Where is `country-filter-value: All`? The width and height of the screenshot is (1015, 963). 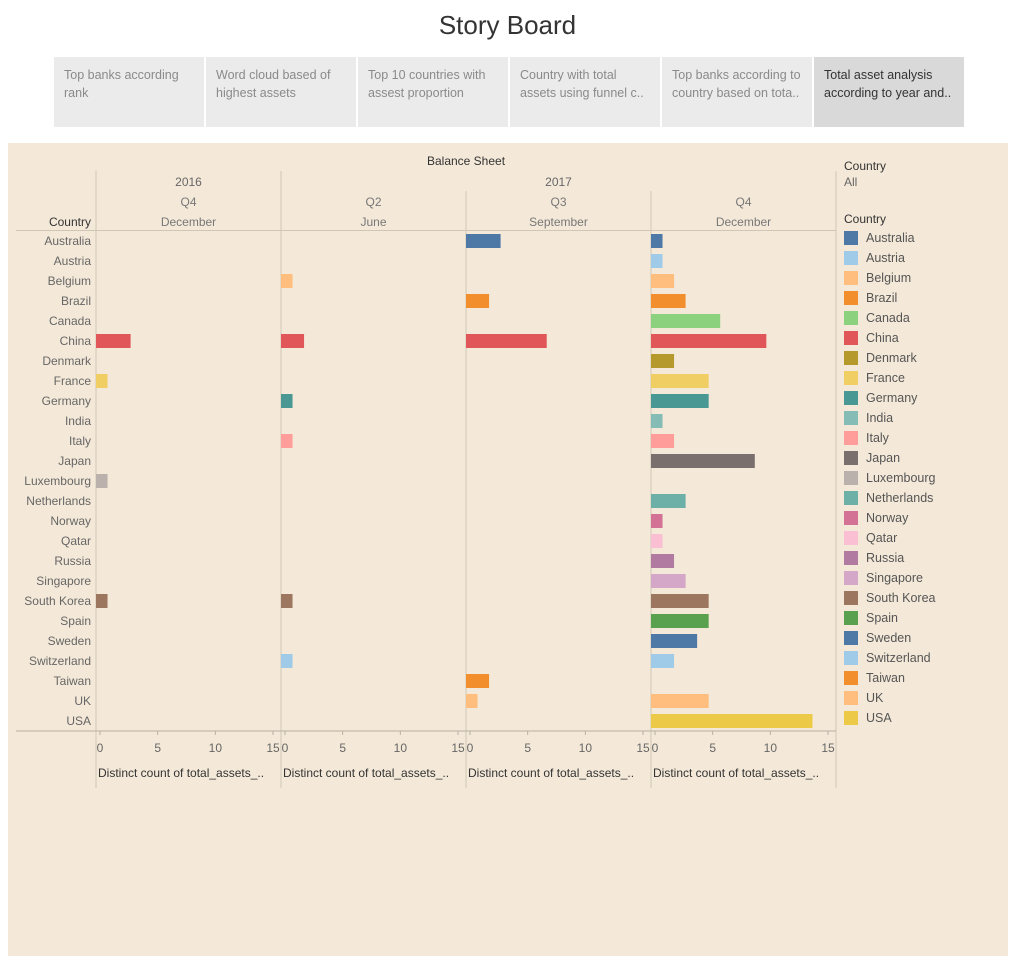
country-filter-value: All is located at coordinates (851, 182).